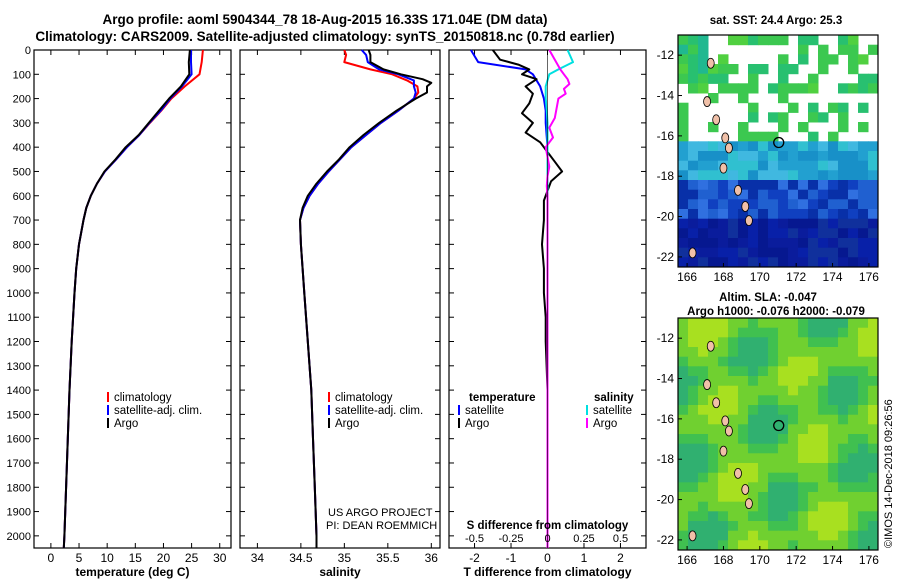  Describe the element at coordinates (19, 488) in the screenshot. I see `temperature-ytick-label: 1800` at that location.